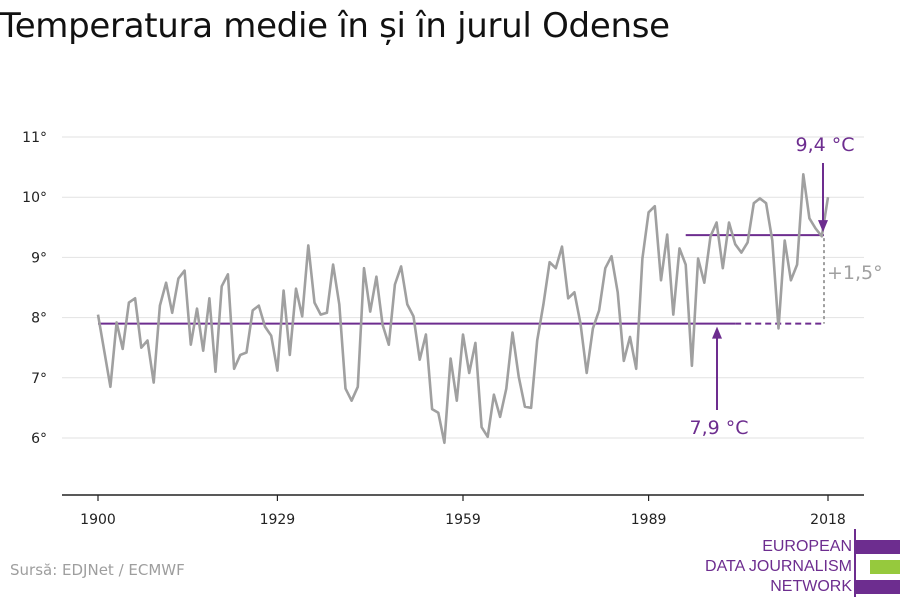  Describe the element at coordinates (778, 566) in the screenshot. I see `logo-line-2: DATA JOURNALISM` at that location.